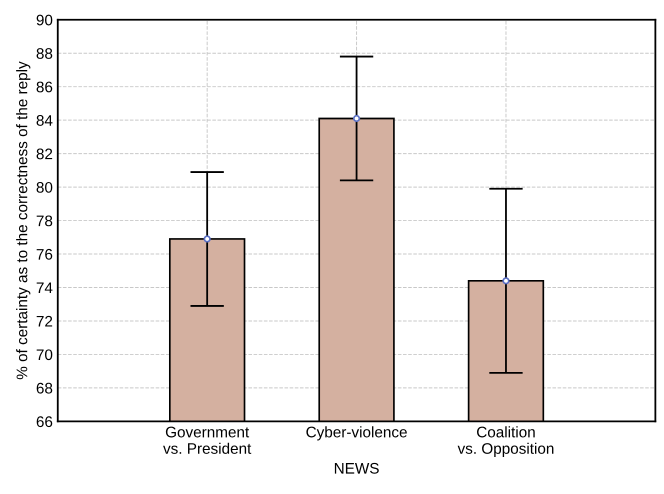  What do you see at coordinates (44, 388) in the screenshot?
I see `y-tick-label: 68` at bounding box center [44, 388].